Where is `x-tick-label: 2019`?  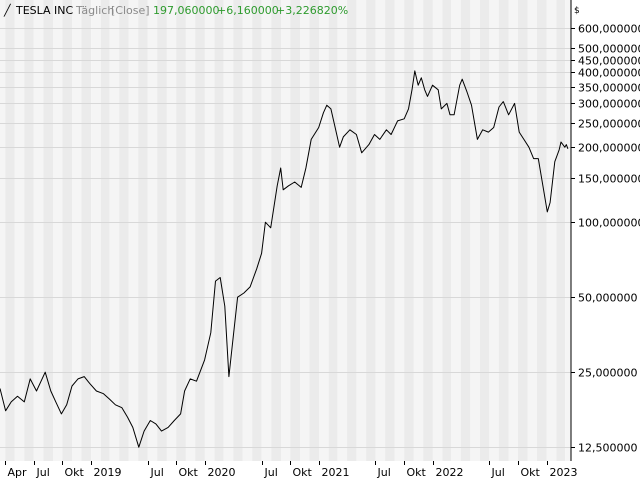
x-tick-label: 2019 is located at coordinates (108, 472).